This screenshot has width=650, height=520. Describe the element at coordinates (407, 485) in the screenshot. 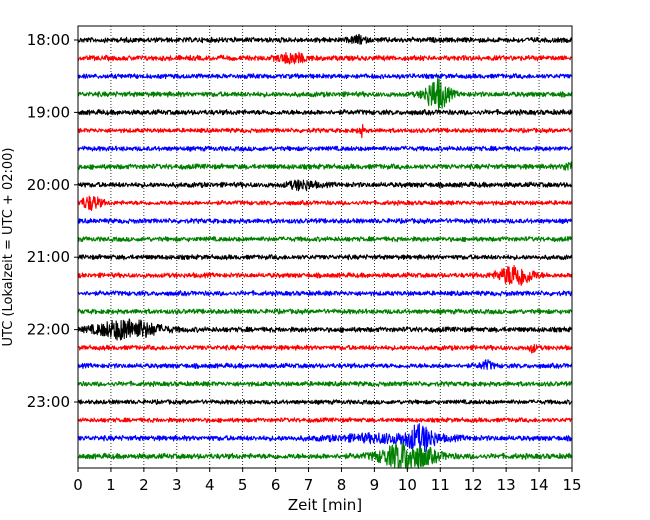

I see `x-tick-label: 10` at that location.